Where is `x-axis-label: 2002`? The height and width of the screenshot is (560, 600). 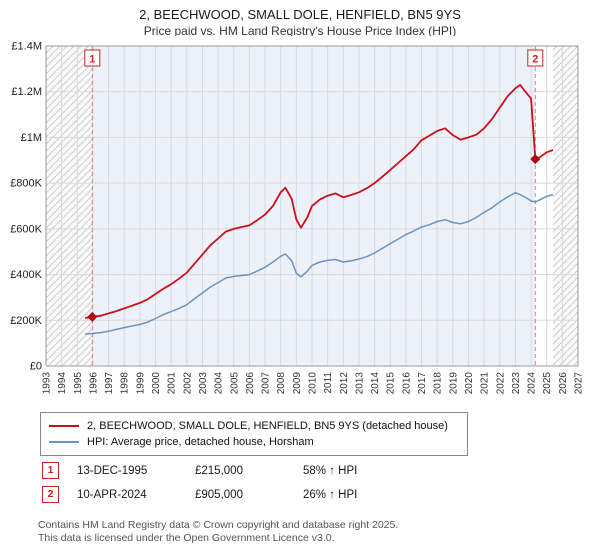 x-axis-label: 2002 is located at coordinates (187, 383).